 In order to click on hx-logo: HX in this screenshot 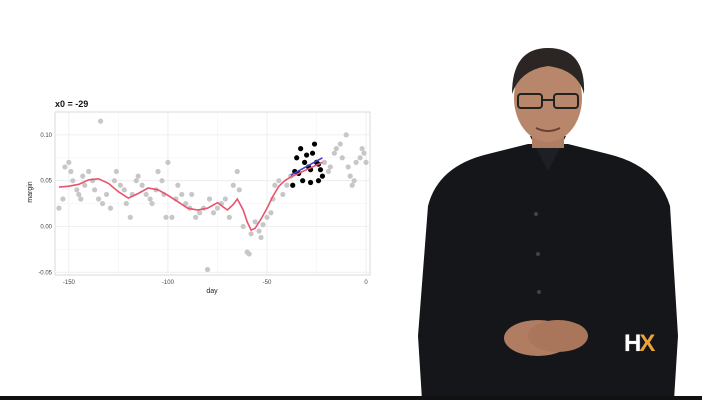, I will do `click(639, 343)`.